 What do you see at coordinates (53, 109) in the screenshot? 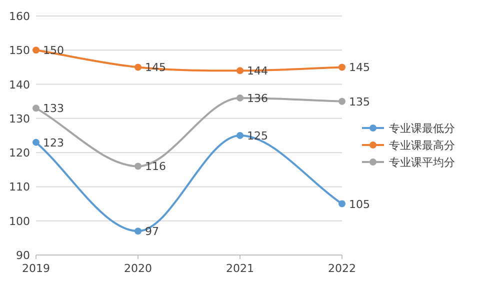
I see `data-label: 133` at bounding box center [53, 109].